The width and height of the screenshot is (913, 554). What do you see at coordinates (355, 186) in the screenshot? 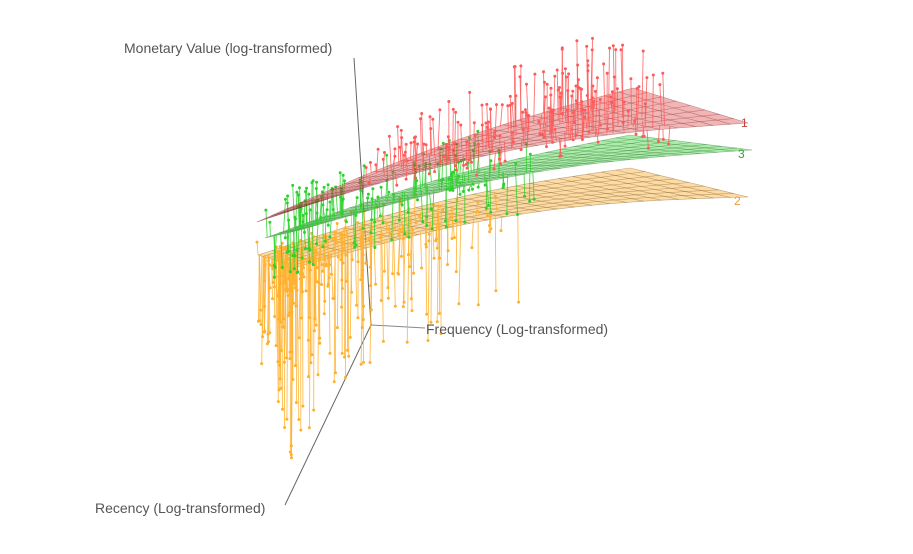
I see `surface-1-meshline` at bounding box center [355, 186].